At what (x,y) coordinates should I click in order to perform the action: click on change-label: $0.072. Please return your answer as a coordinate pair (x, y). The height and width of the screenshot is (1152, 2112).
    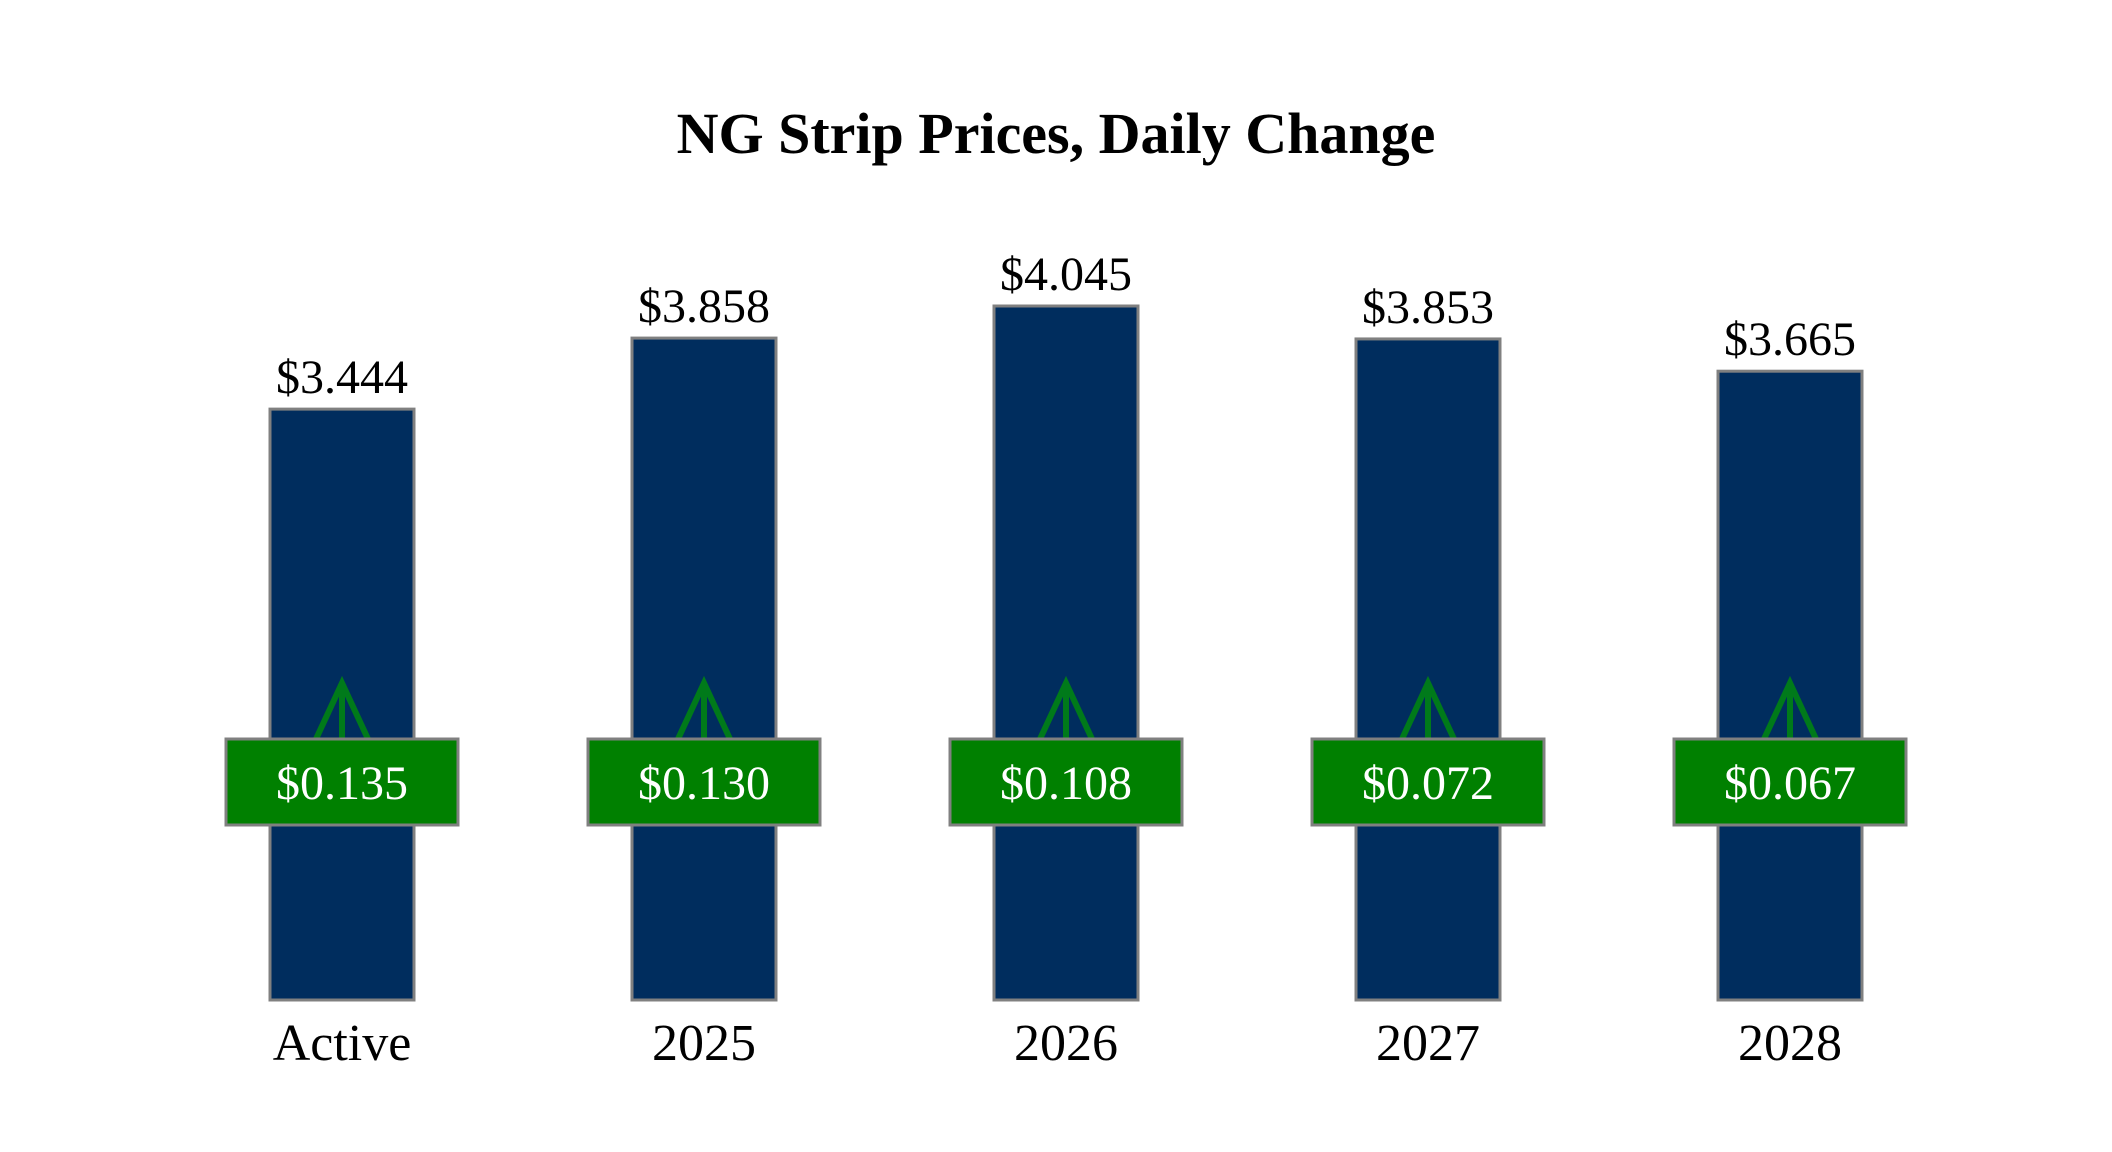
    Looking at the image, I should click on (1428, 783).